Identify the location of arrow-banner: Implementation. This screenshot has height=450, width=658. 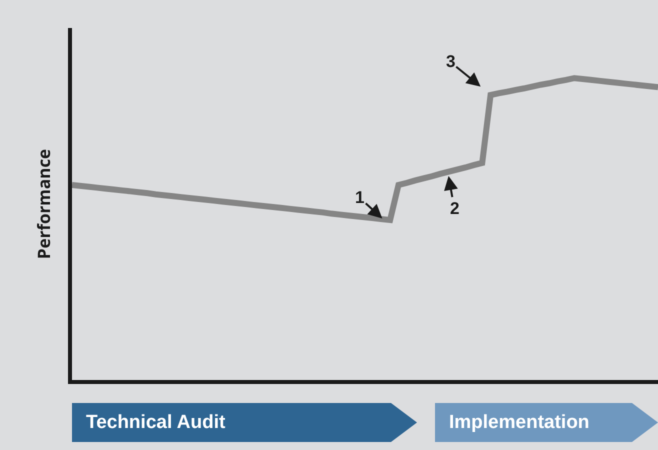
(546, 422).